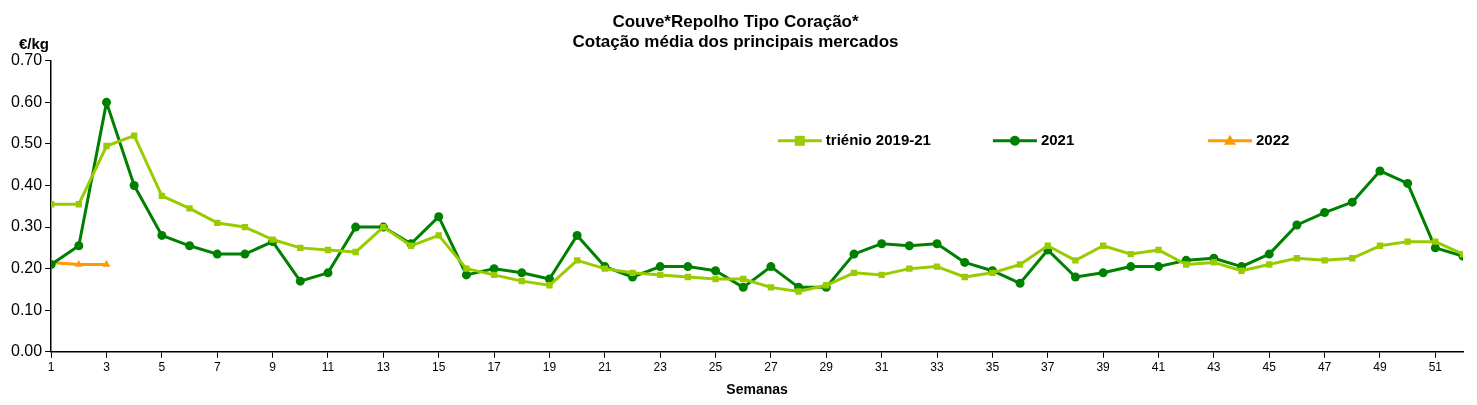  I want to click on x-tick-label: 29, so click(826, 367).